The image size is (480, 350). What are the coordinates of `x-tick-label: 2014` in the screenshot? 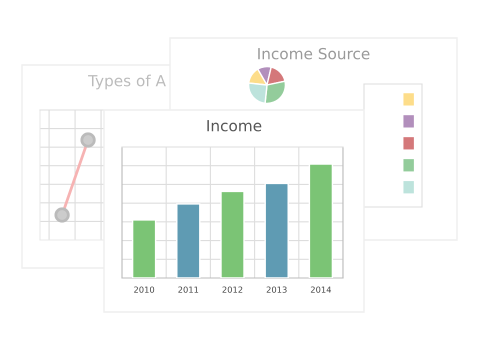 It's located at (321, 289).